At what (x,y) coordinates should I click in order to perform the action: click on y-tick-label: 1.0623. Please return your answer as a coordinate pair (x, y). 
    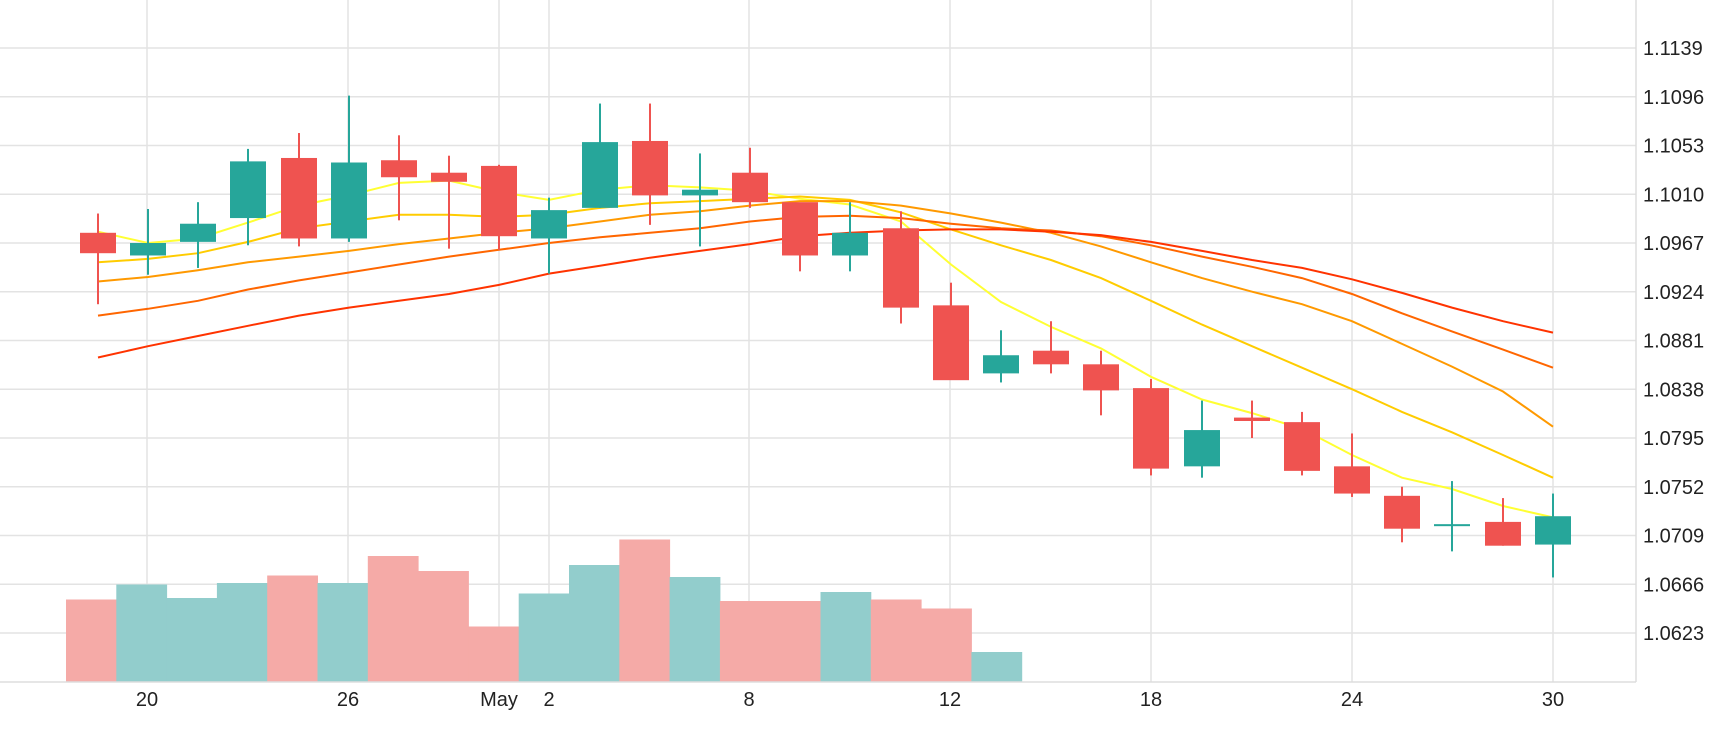
    Looking at the image, I should click on (1673, 634).